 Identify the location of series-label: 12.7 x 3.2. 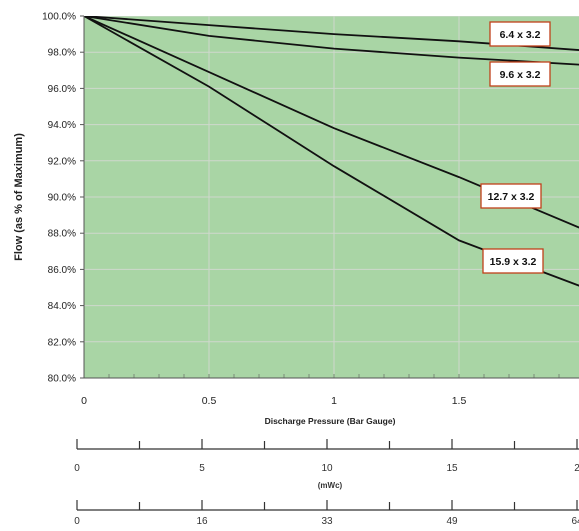
(511, 197).